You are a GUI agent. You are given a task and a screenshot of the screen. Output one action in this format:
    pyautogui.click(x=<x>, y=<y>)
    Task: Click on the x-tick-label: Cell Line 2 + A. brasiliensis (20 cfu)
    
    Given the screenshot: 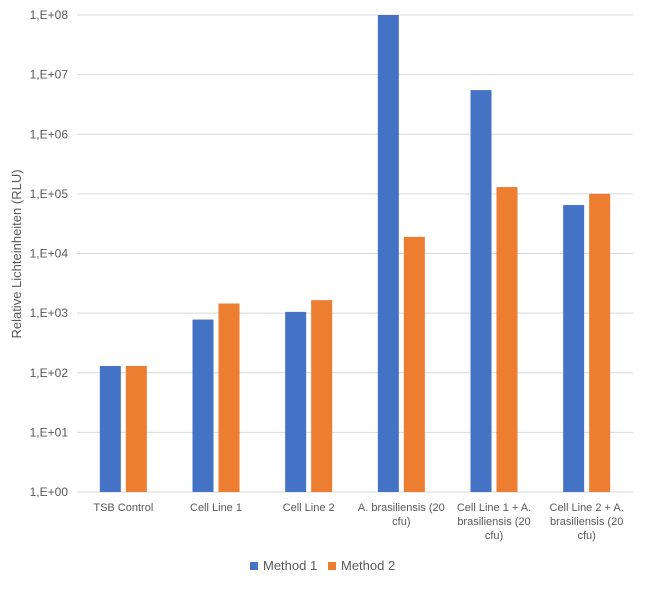 What is the action you would take?
    pyautogui.click(x=587, y=522)
    